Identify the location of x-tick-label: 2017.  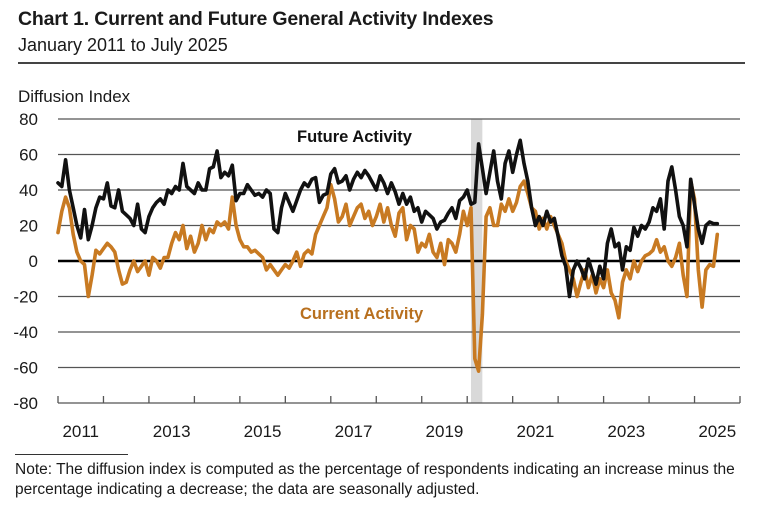
(354, 431).